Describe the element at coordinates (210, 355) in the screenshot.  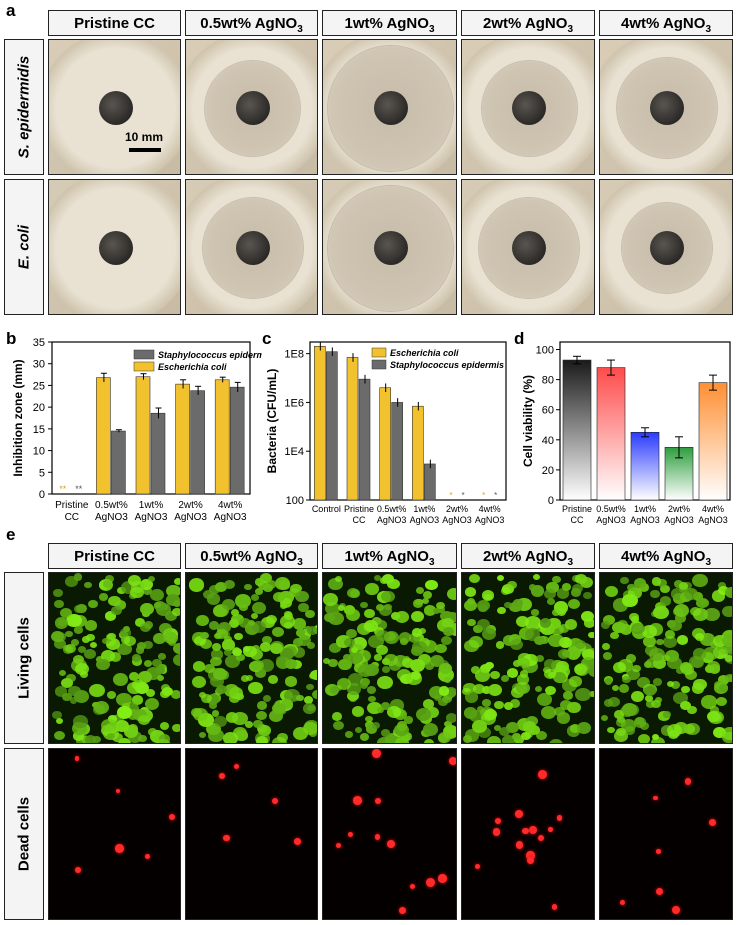
I see `legend-label: Staphylococcus epidermis` at that location.